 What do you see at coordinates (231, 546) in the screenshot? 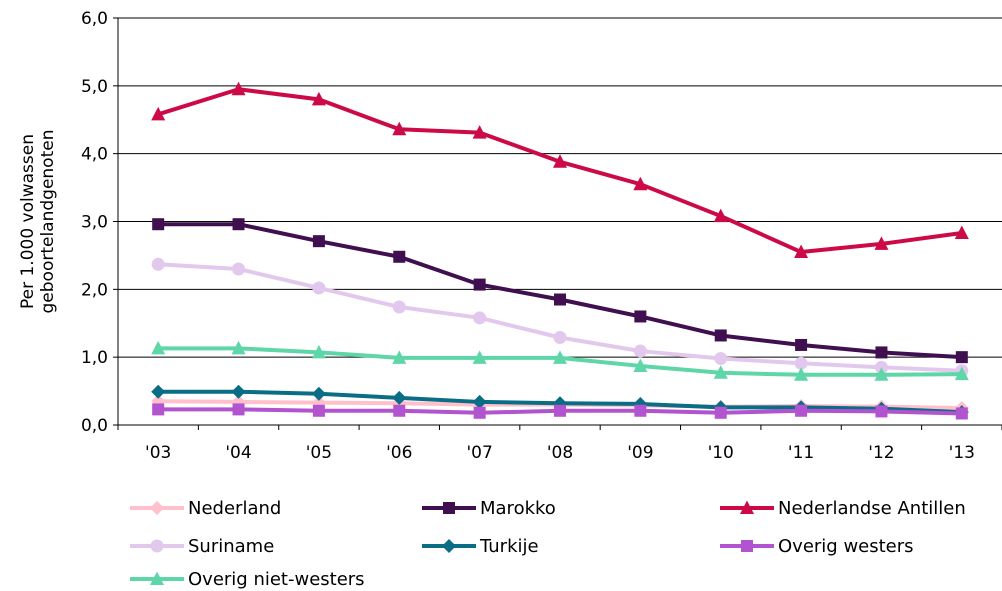
I see `legend-label: Suriname` at bounding box center [231, 546].